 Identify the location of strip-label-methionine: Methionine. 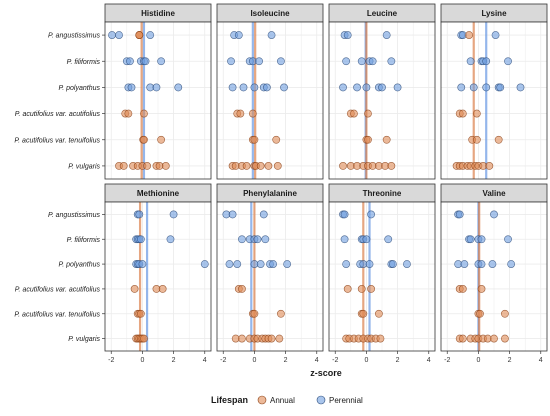
(158, 193).